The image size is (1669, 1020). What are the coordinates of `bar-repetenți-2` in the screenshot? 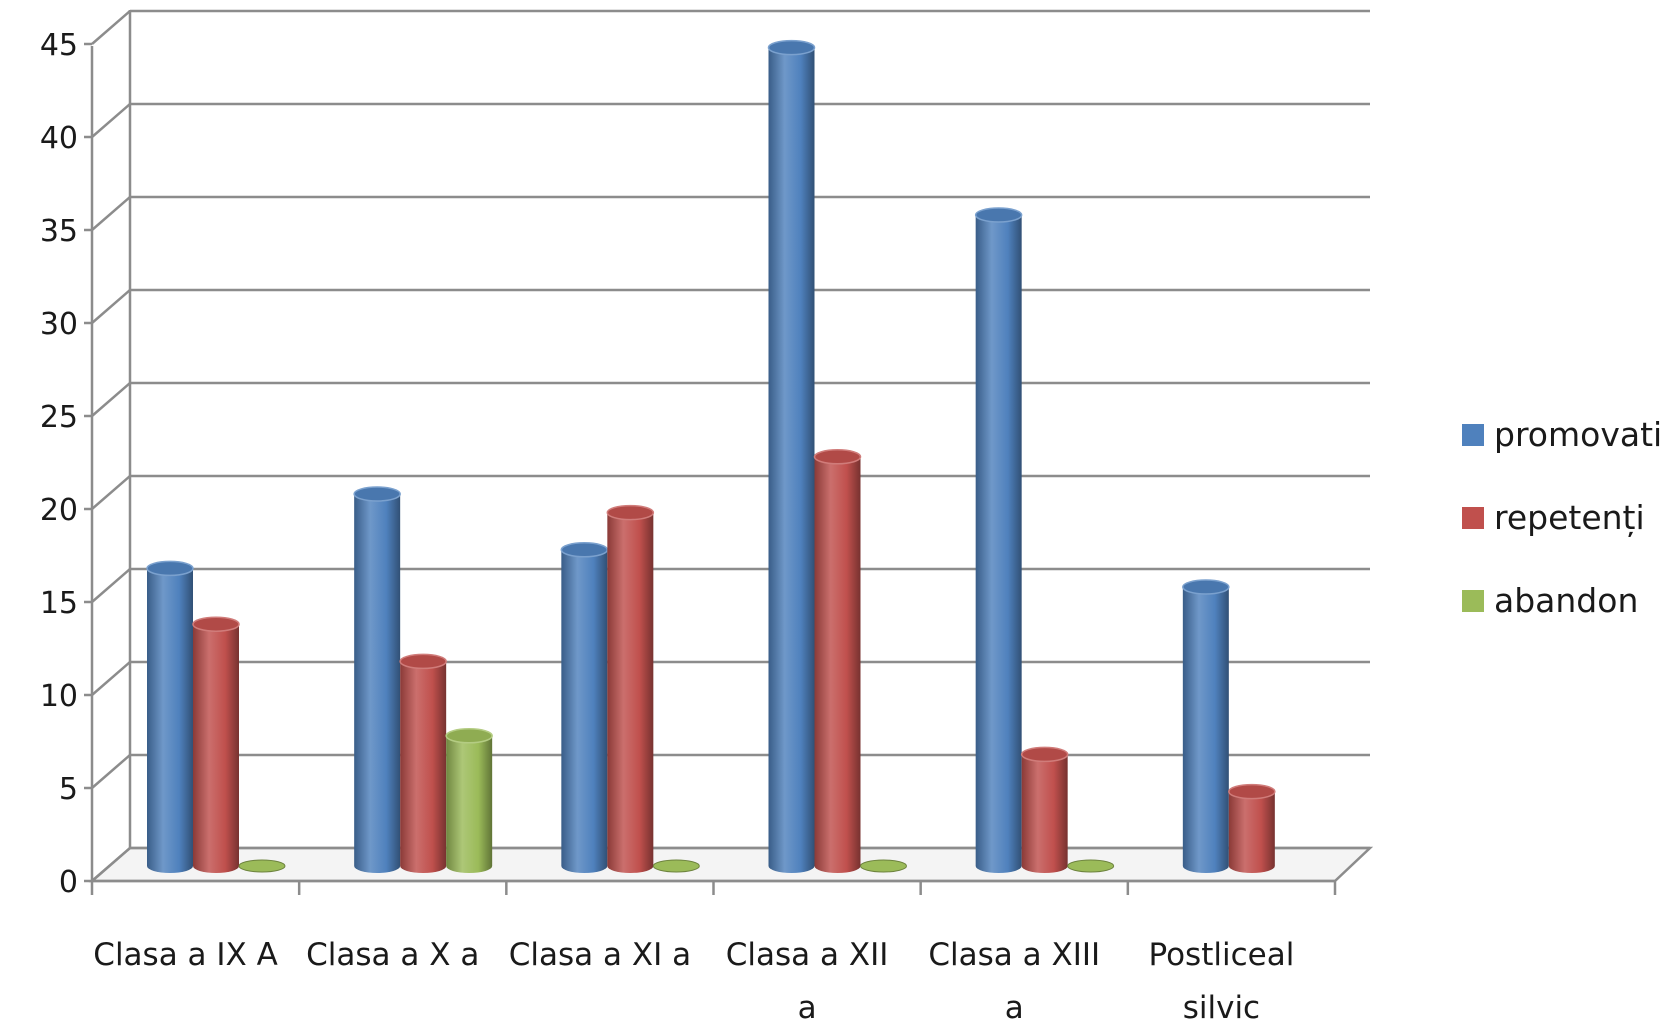 It's located at (630, 689).